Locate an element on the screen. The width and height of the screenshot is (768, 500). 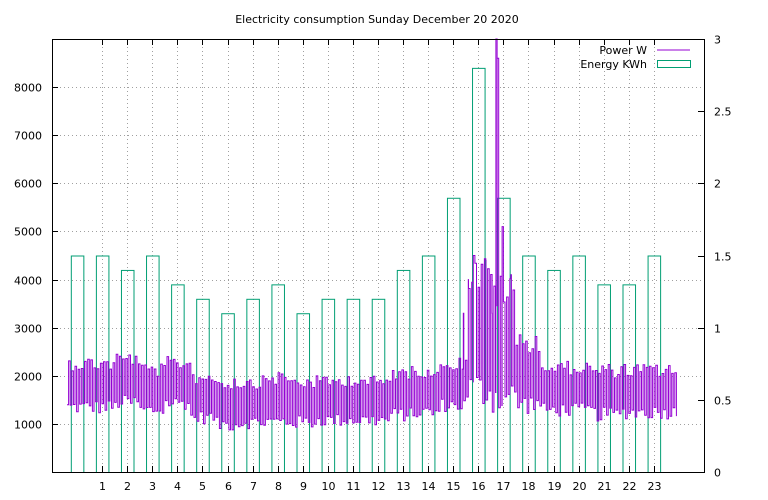
x-tick-label: 13 is located at coordinates (404, 486).